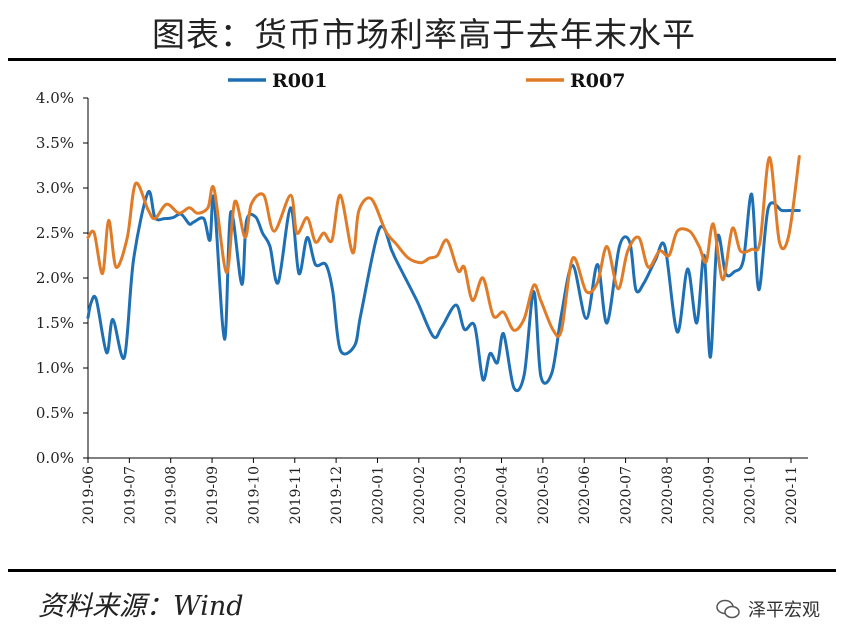 The image size is (848, 644). Describe the element at coordinates (55, 368) in the screenshot. I see `y-tick-label: 1.0%` at that location.